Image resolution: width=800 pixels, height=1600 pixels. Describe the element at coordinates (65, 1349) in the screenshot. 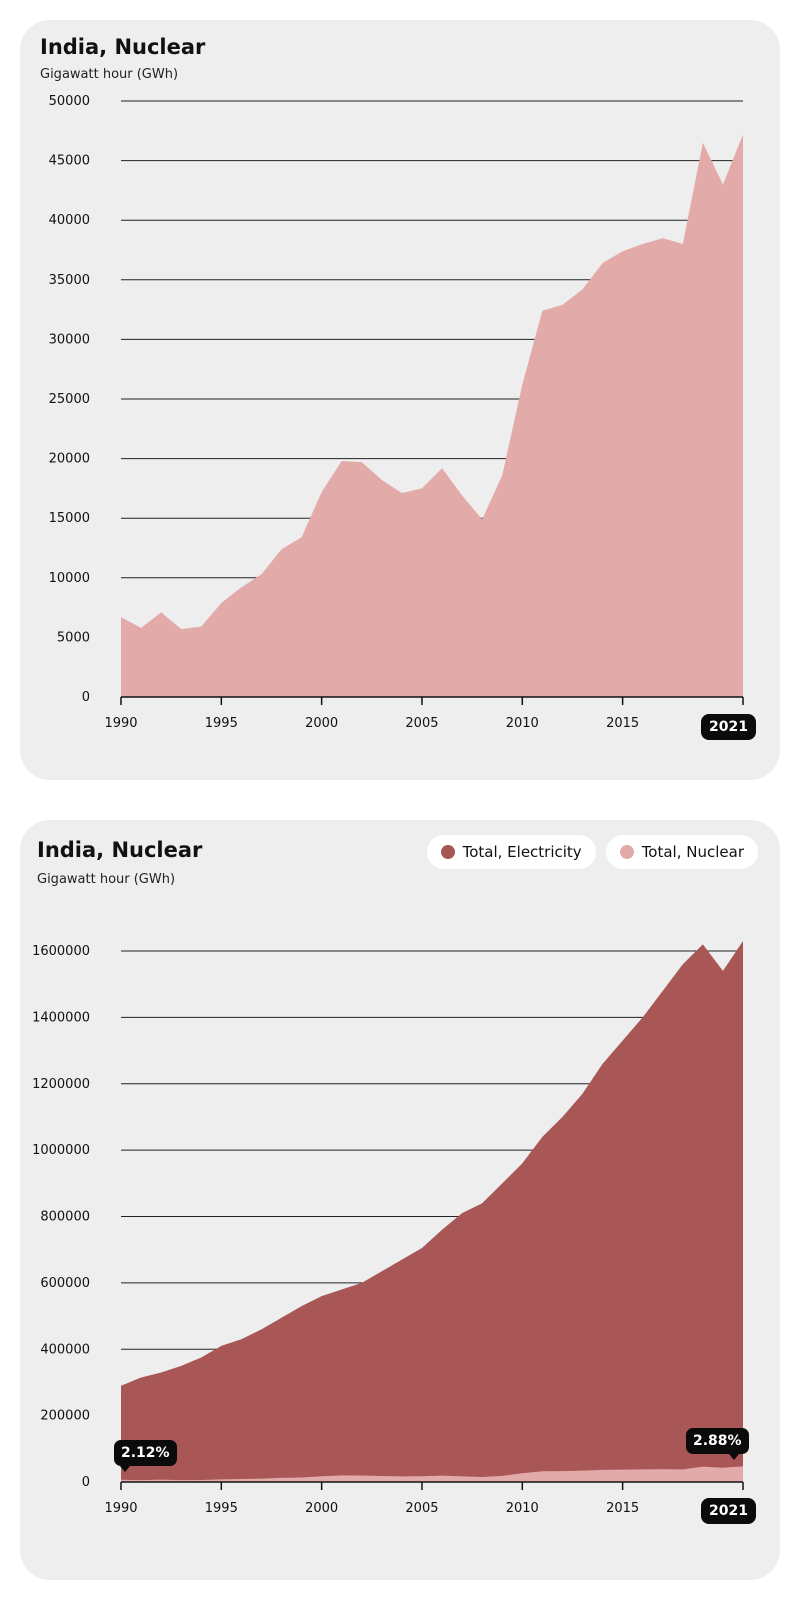

I see `y-tick-label: 400000` at that location.